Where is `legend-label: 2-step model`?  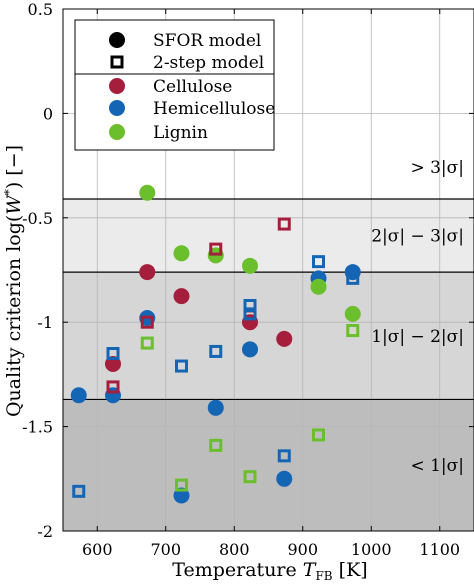
legend-label: 2-step model is located at coordinates (208, 63).